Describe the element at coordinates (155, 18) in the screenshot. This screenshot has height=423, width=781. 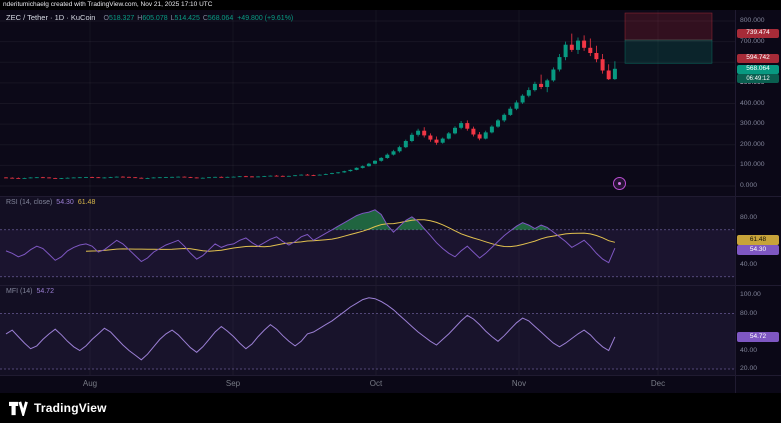
I see `high-value: 605.078` at that location.